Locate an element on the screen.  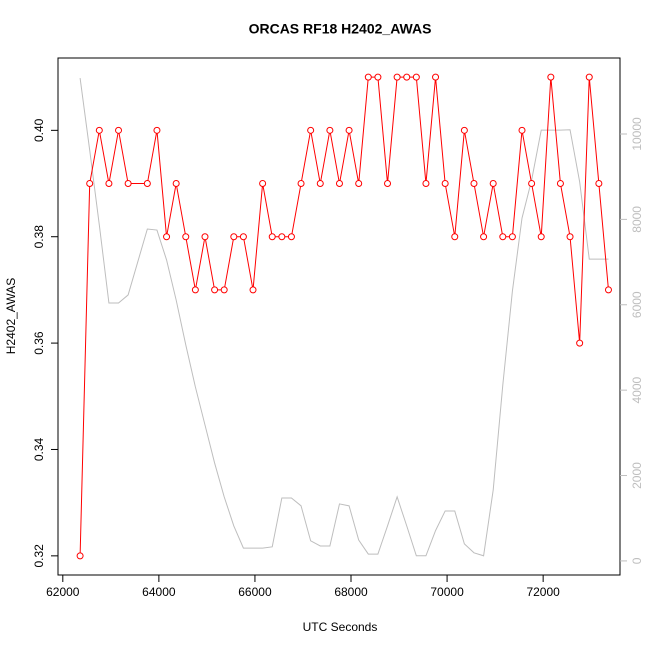
y-tick-label: 0.36 is located at coordinates (39, 343).